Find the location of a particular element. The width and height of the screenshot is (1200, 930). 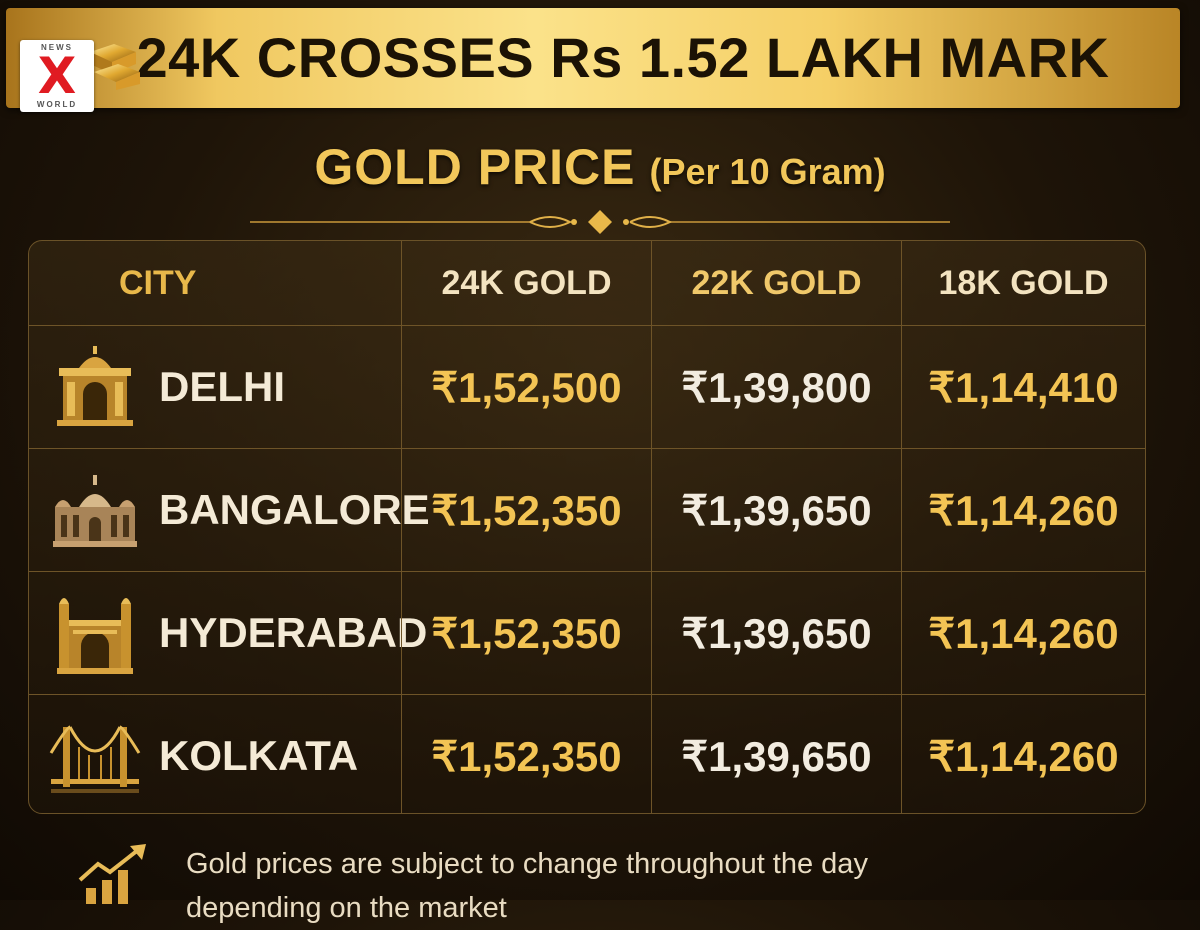

table-row: KOLKATA ₹1,52,350 ₹1,39,650 ₹1,14,260 is located at coordinates (587, 753).